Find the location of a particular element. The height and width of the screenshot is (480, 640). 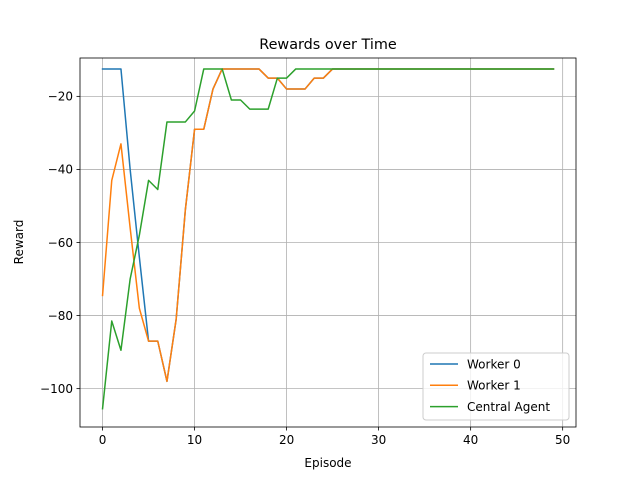

y-tick-label: −100 is located at coordinates (56, 389).